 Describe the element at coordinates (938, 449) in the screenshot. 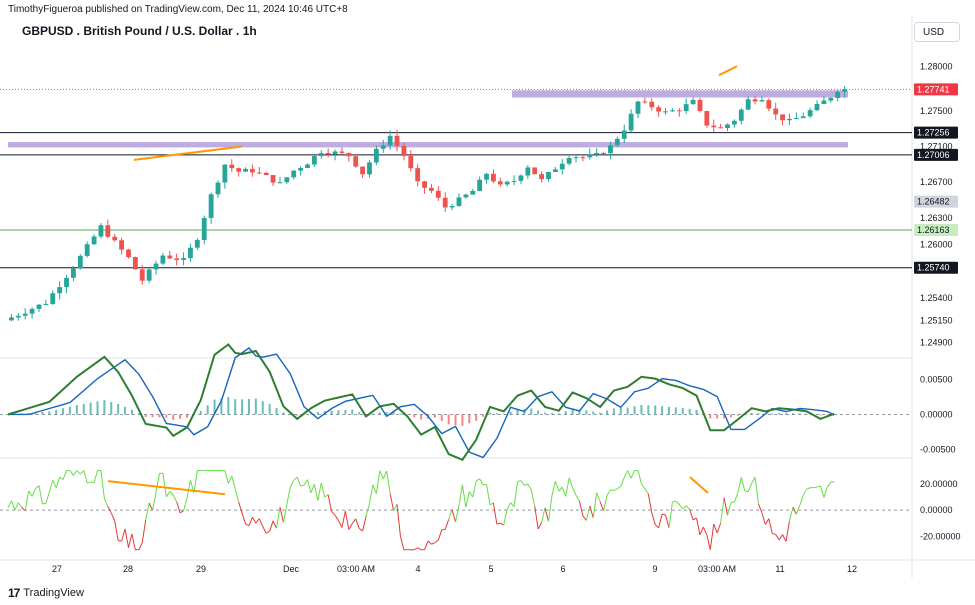

I see `macd-tick-label: -0.00500` at that location.